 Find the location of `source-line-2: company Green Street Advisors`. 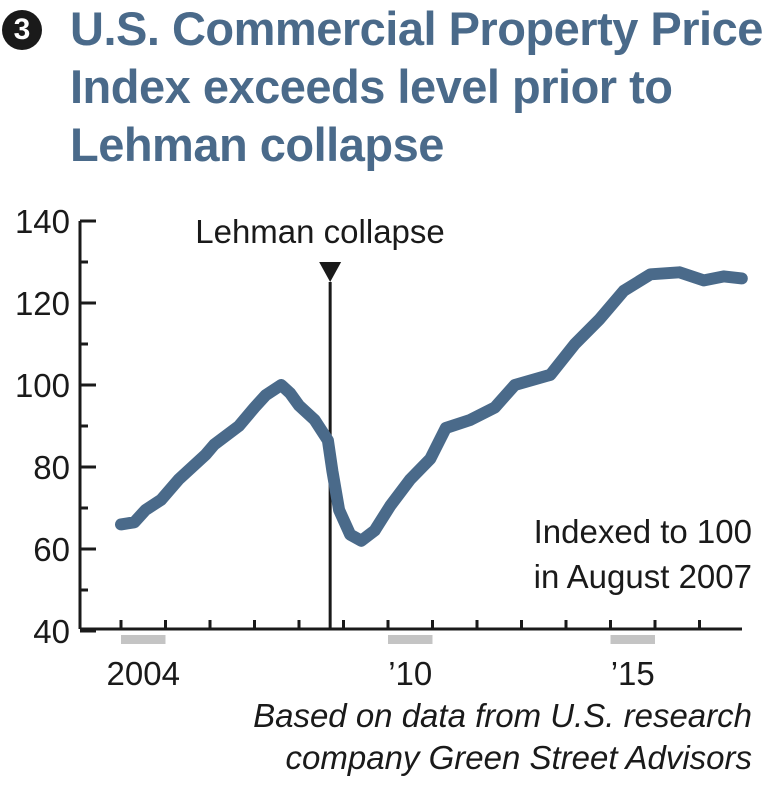

source-line-2: company Green Street Advisors is located at coordinates (518, 757).